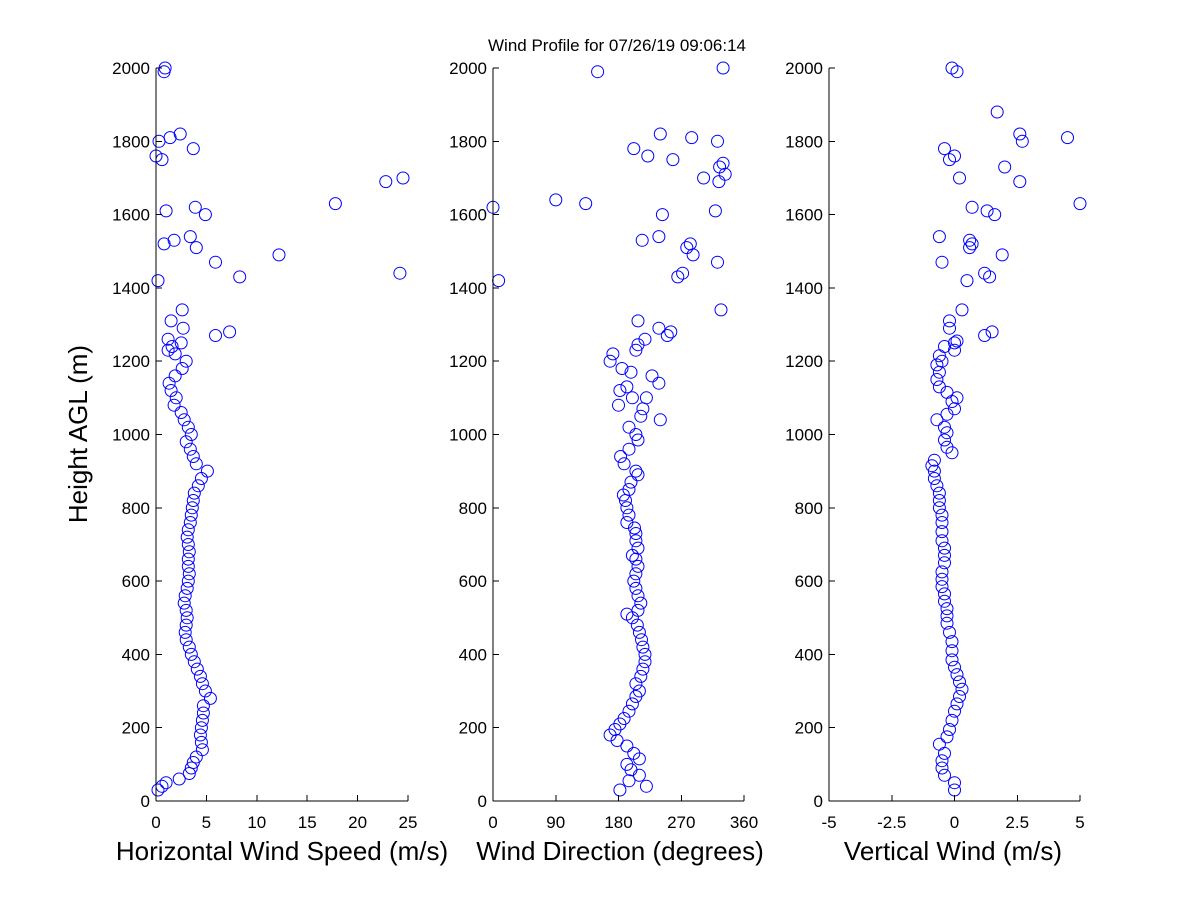 Image resolution: width=1200 pixels, height=900 pixels. Describe the element at coordinates (136, 508) in the screenshot. I see `y-tick-label: 800` at that location.